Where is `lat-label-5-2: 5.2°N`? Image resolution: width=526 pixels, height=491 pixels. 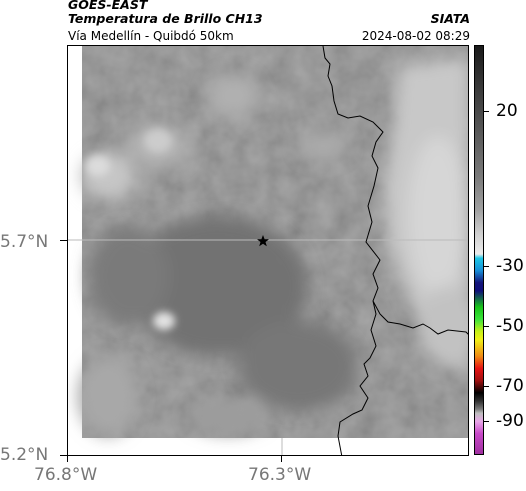
lat-label-5-2: 5.2°N is located at coordinates (24, 455).